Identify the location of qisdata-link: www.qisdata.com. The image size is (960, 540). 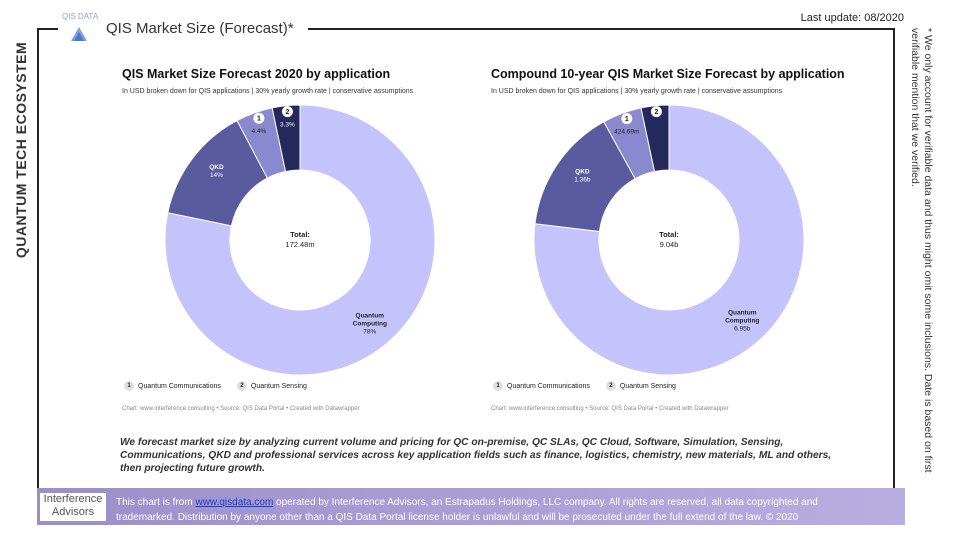
(234, 502).